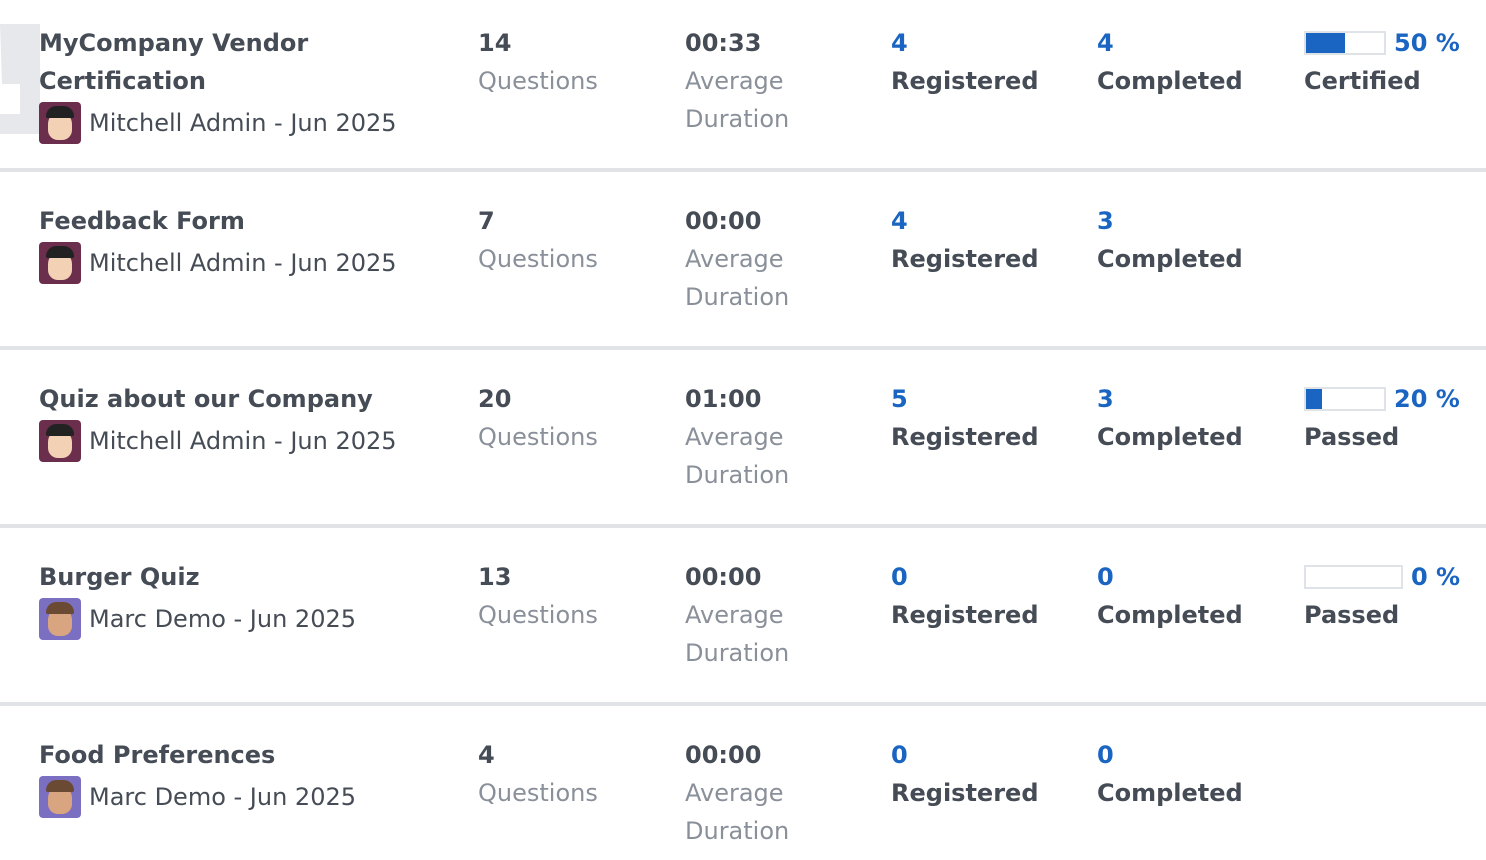 The width and height of the screenshot is (1486, 860). I want to click on survey-title: Burger Quiz, so click(119, 577).